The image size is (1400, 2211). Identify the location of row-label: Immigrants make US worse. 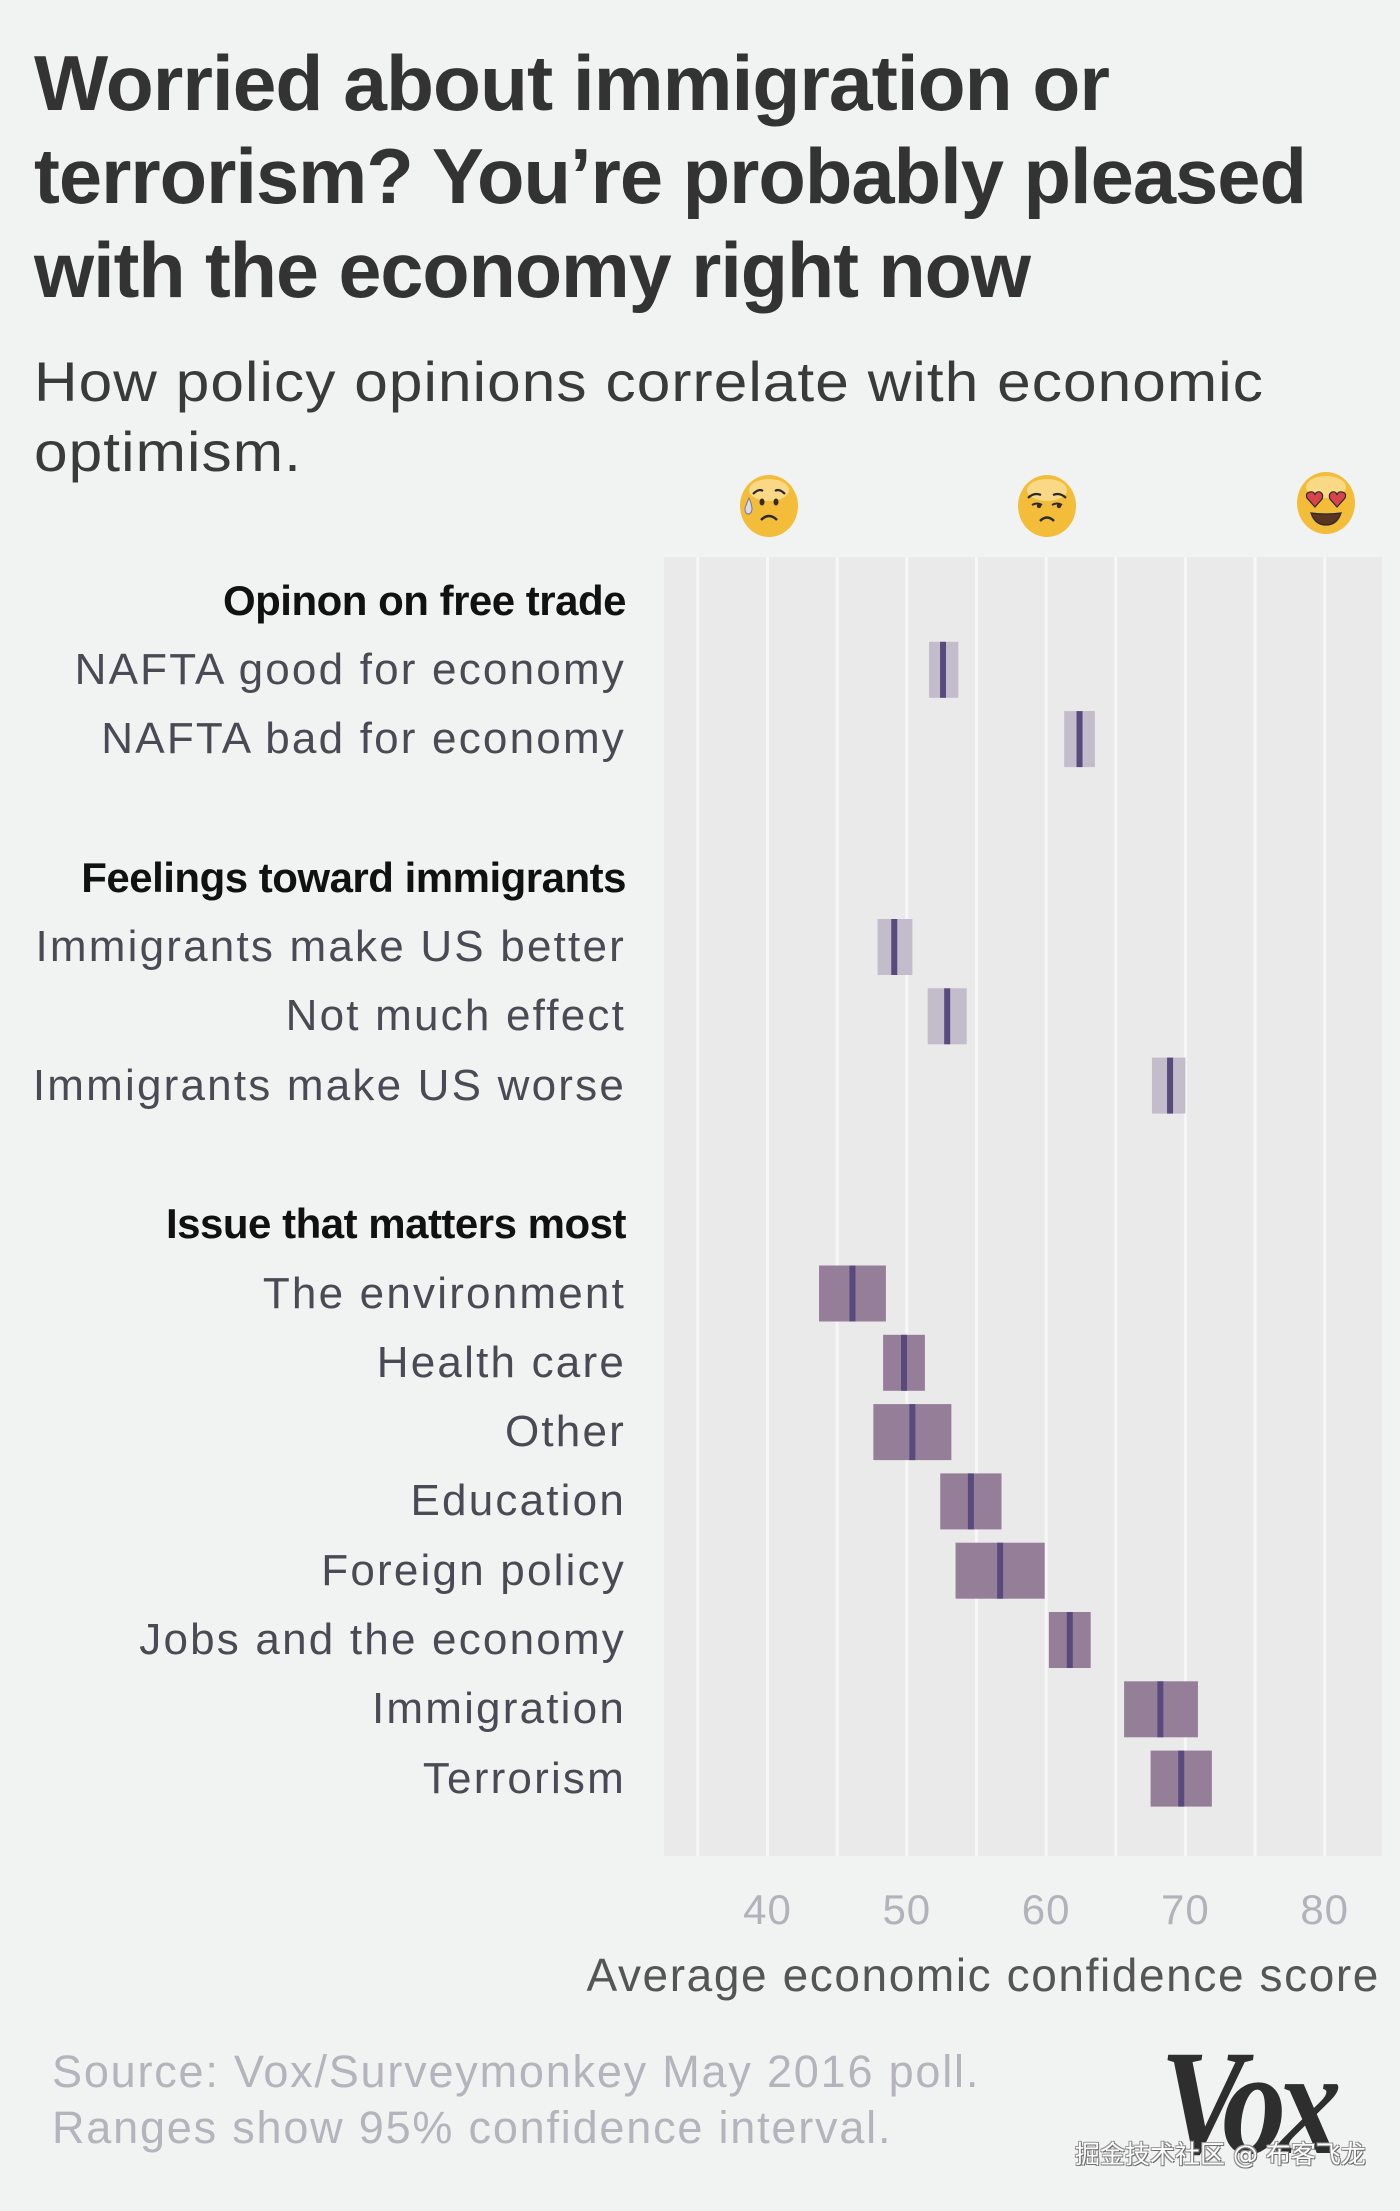
(329, 1085).